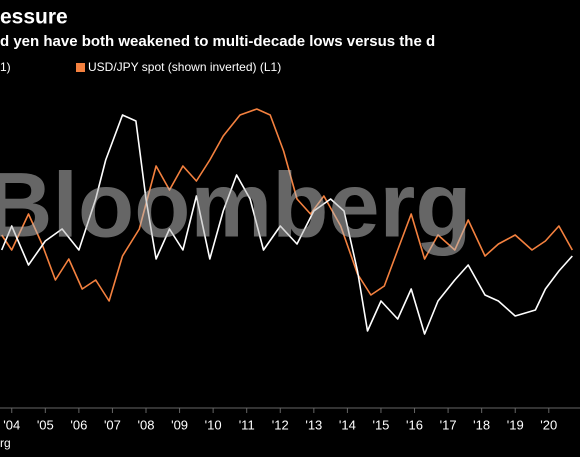  What do you see at coordinates (45, 424) in the screenshot?
I see `x-tick-label: '05` at bounding box center [45, 424].